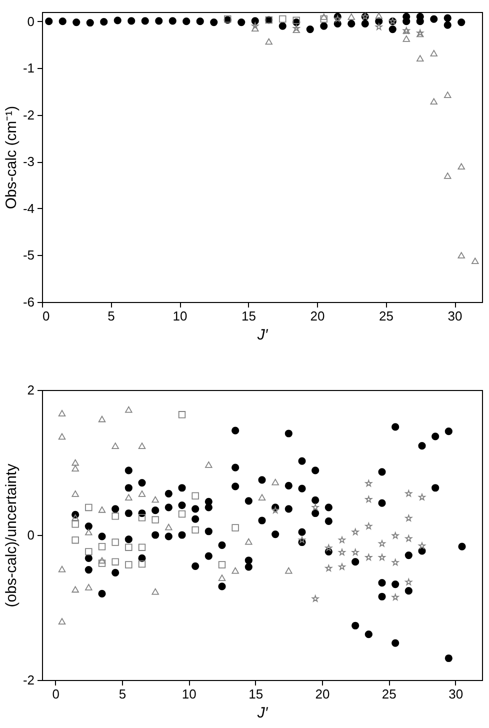 Image resolution: width=489 pixels, height=728 pixels. Describe the element at coordinates (28, 302) in the screenshot. I see `y-tick-label: -6` at that location.